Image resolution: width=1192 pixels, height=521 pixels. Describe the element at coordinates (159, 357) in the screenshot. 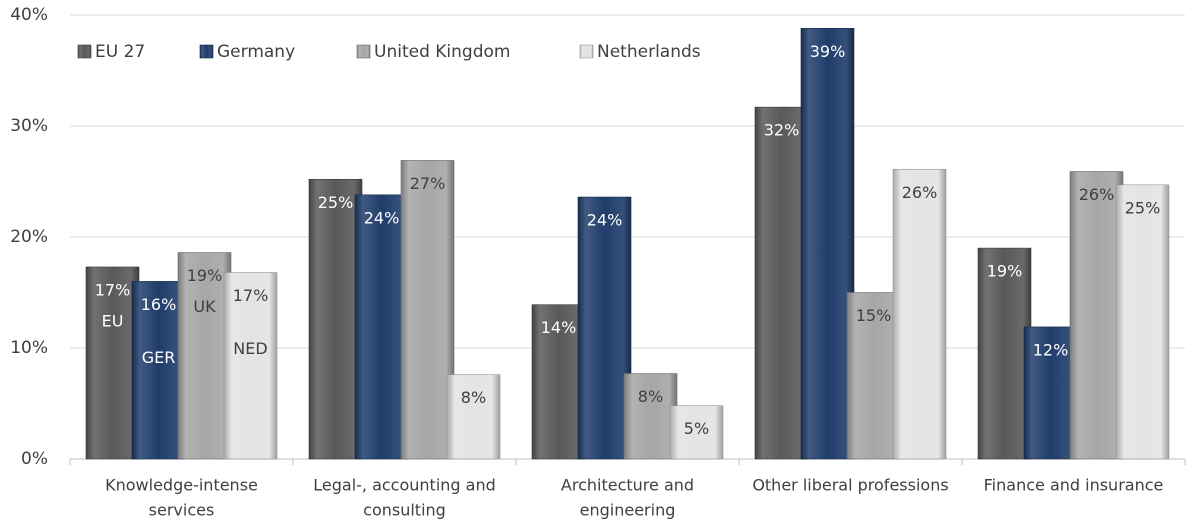

I see `bar-annotation: GER` at that location.